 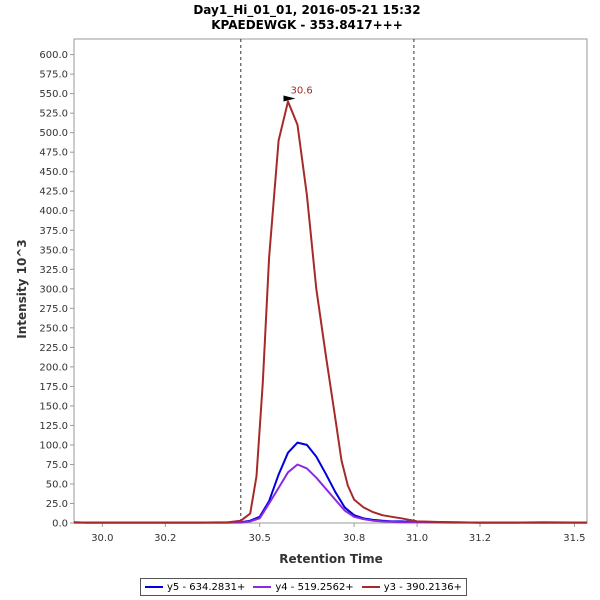 What do you see at coordinates (53, 348) in the screenshot?
I see `y-tick-label: 225.0` at bounding box center [53, 348].